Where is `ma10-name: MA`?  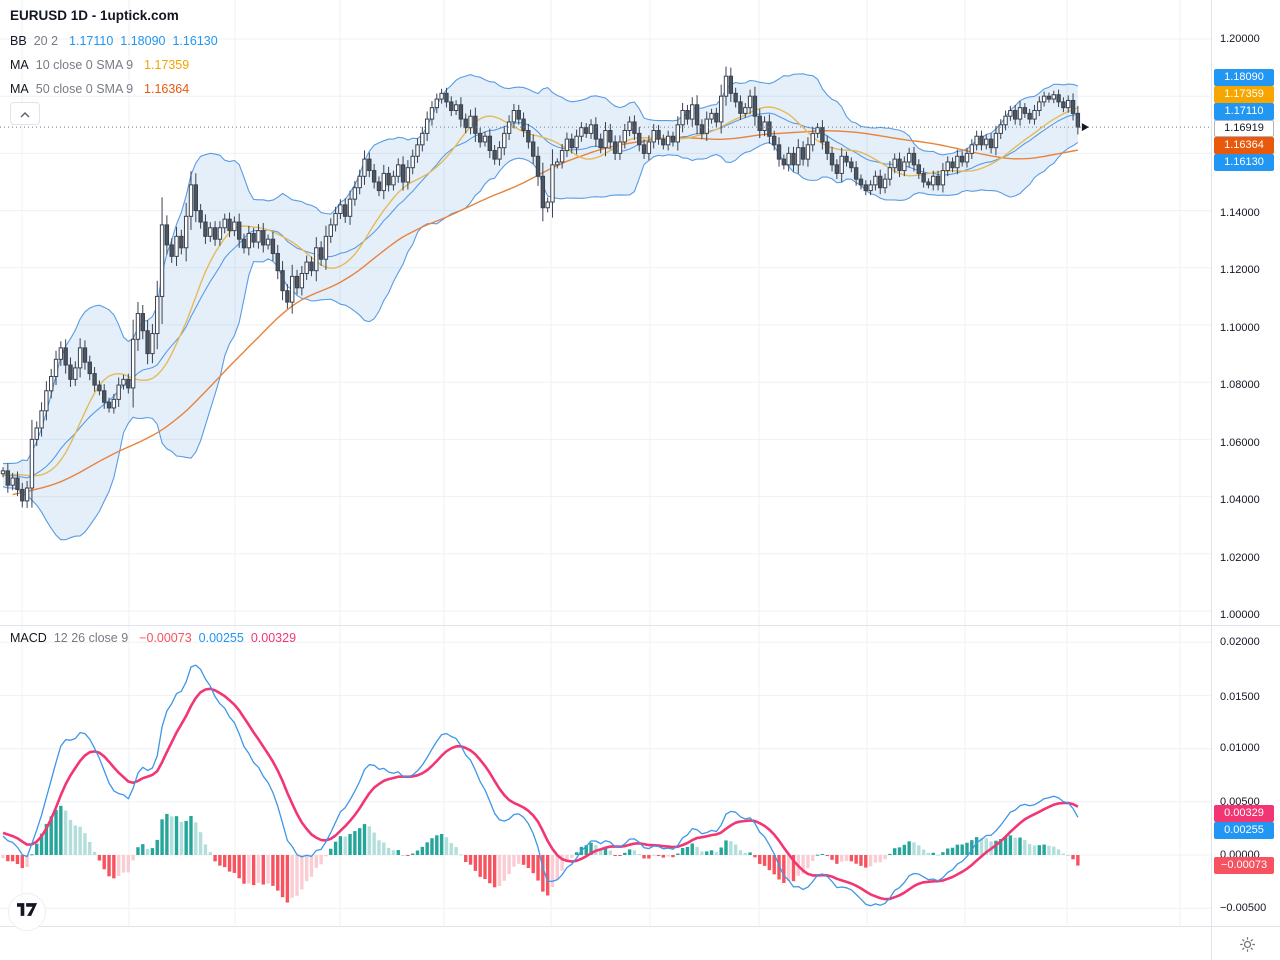 ma10-name: MA is located at coordinates (19, 65).